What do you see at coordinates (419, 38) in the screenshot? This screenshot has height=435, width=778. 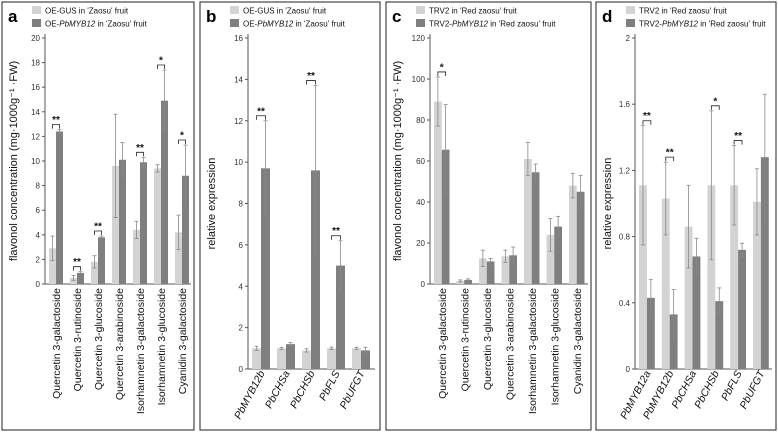 I see `y-tick-label: 120` at bounding box center [419, 38].